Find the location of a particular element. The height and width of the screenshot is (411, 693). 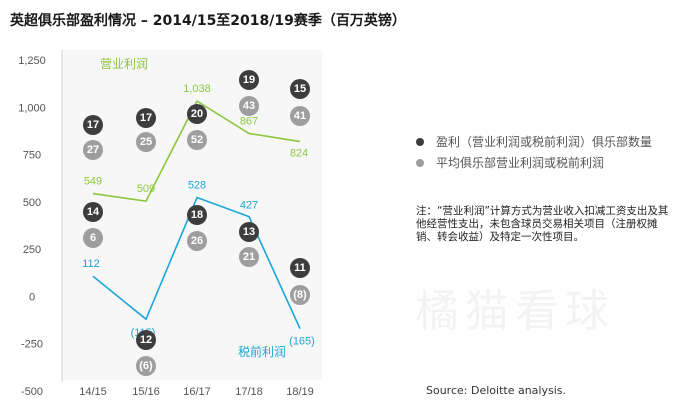

operating-club-count-bubble-label: 19 is located at coordinates (249, 80).